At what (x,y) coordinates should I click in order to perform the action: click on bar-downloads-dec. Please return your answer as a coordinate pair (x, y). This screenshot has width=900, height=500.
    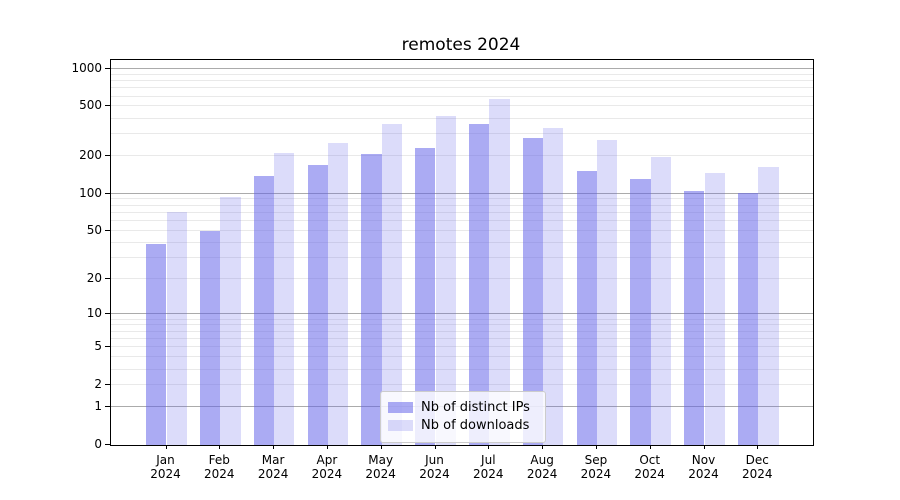
    Looking at the image, I should click on (768, 305).